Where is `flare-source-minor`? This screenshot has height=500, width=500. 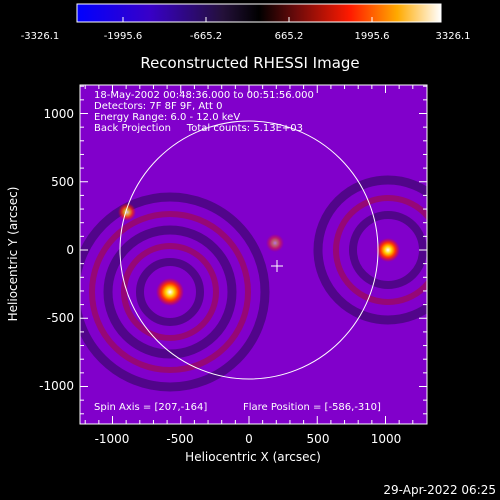
flare-source-minor is located at coordinates (127, 212).